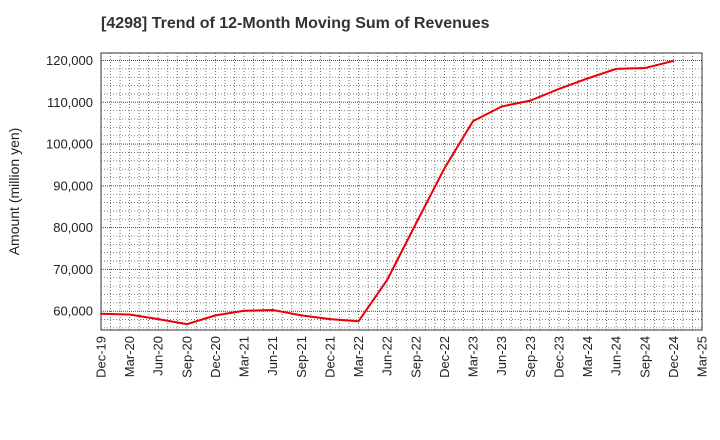 The width and height of the screenshot is (720, 440). I want to click on x-tick-label: Dec-22, so click(444, 357).